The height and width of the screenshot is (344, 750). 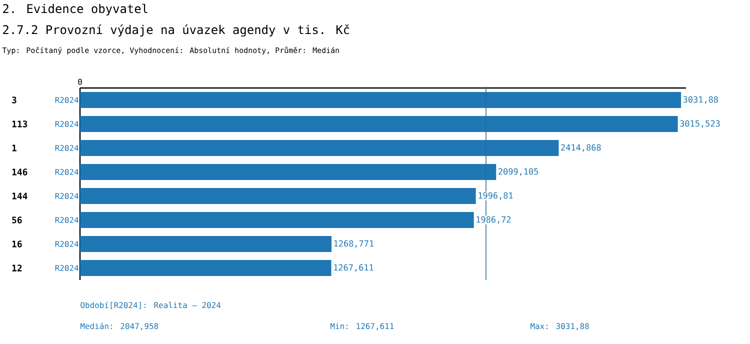 I want to click on y-tick-label: 144, so click(x=20, y=196).